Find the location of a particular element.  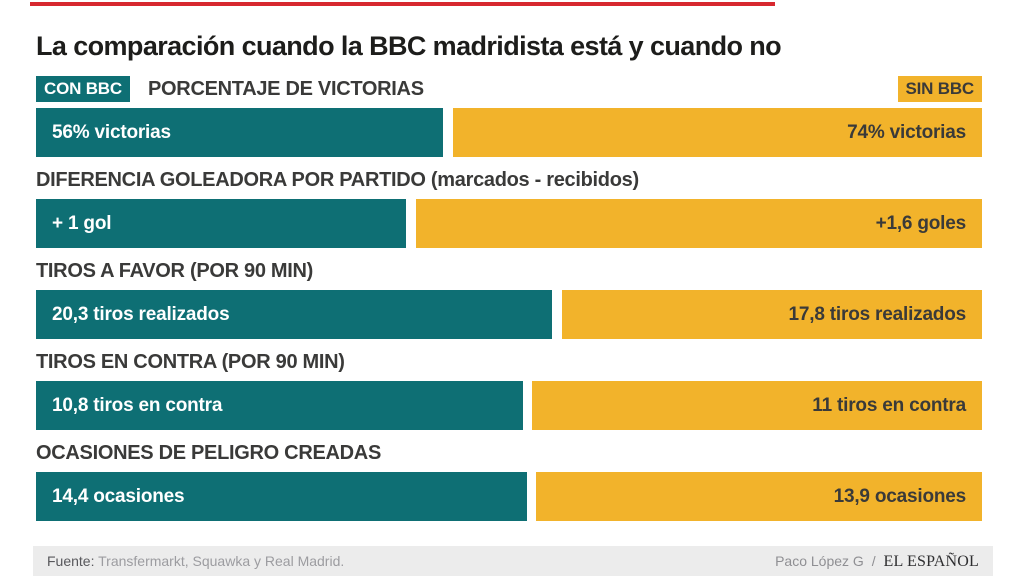

bar-con-bbc-goleadora: + 1 gol is located at coordinates (221, 223).